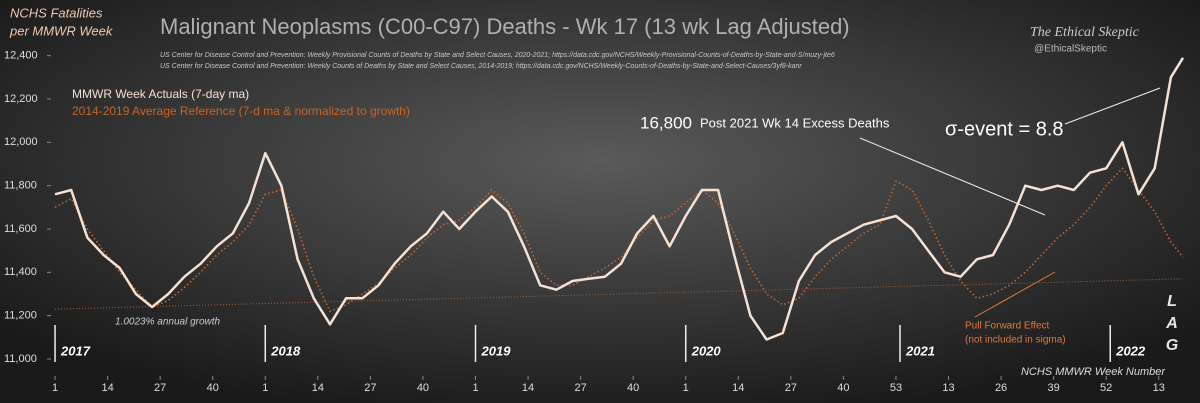 This screenshot has height=403, width=1200. Describe the element at coordinates (896, 388) in the screenshot. I see `x-tick-label: 53` at that location.